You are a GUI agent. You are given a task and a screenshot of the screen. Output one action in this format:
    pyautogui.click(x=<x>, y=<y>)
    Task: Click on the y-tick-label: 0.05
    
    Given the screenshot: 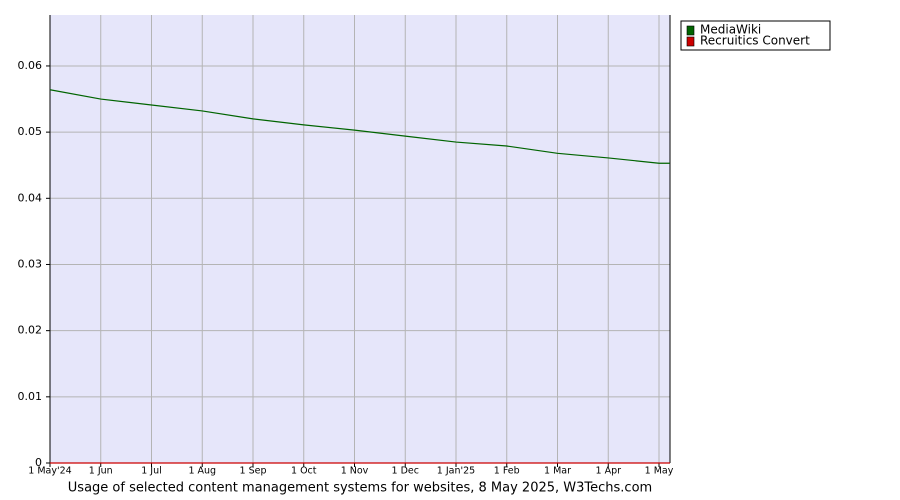 What is the action you would take?
    pyautogui.click(x=30, y=131)
    